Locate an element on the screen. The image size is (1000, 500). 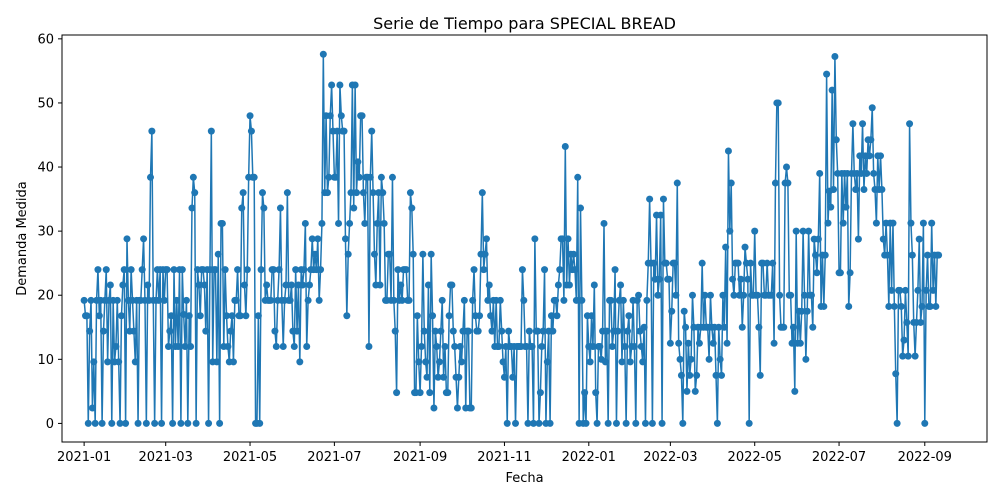
x-tick-label: 2022-01 is located at coordinates (589, 457).